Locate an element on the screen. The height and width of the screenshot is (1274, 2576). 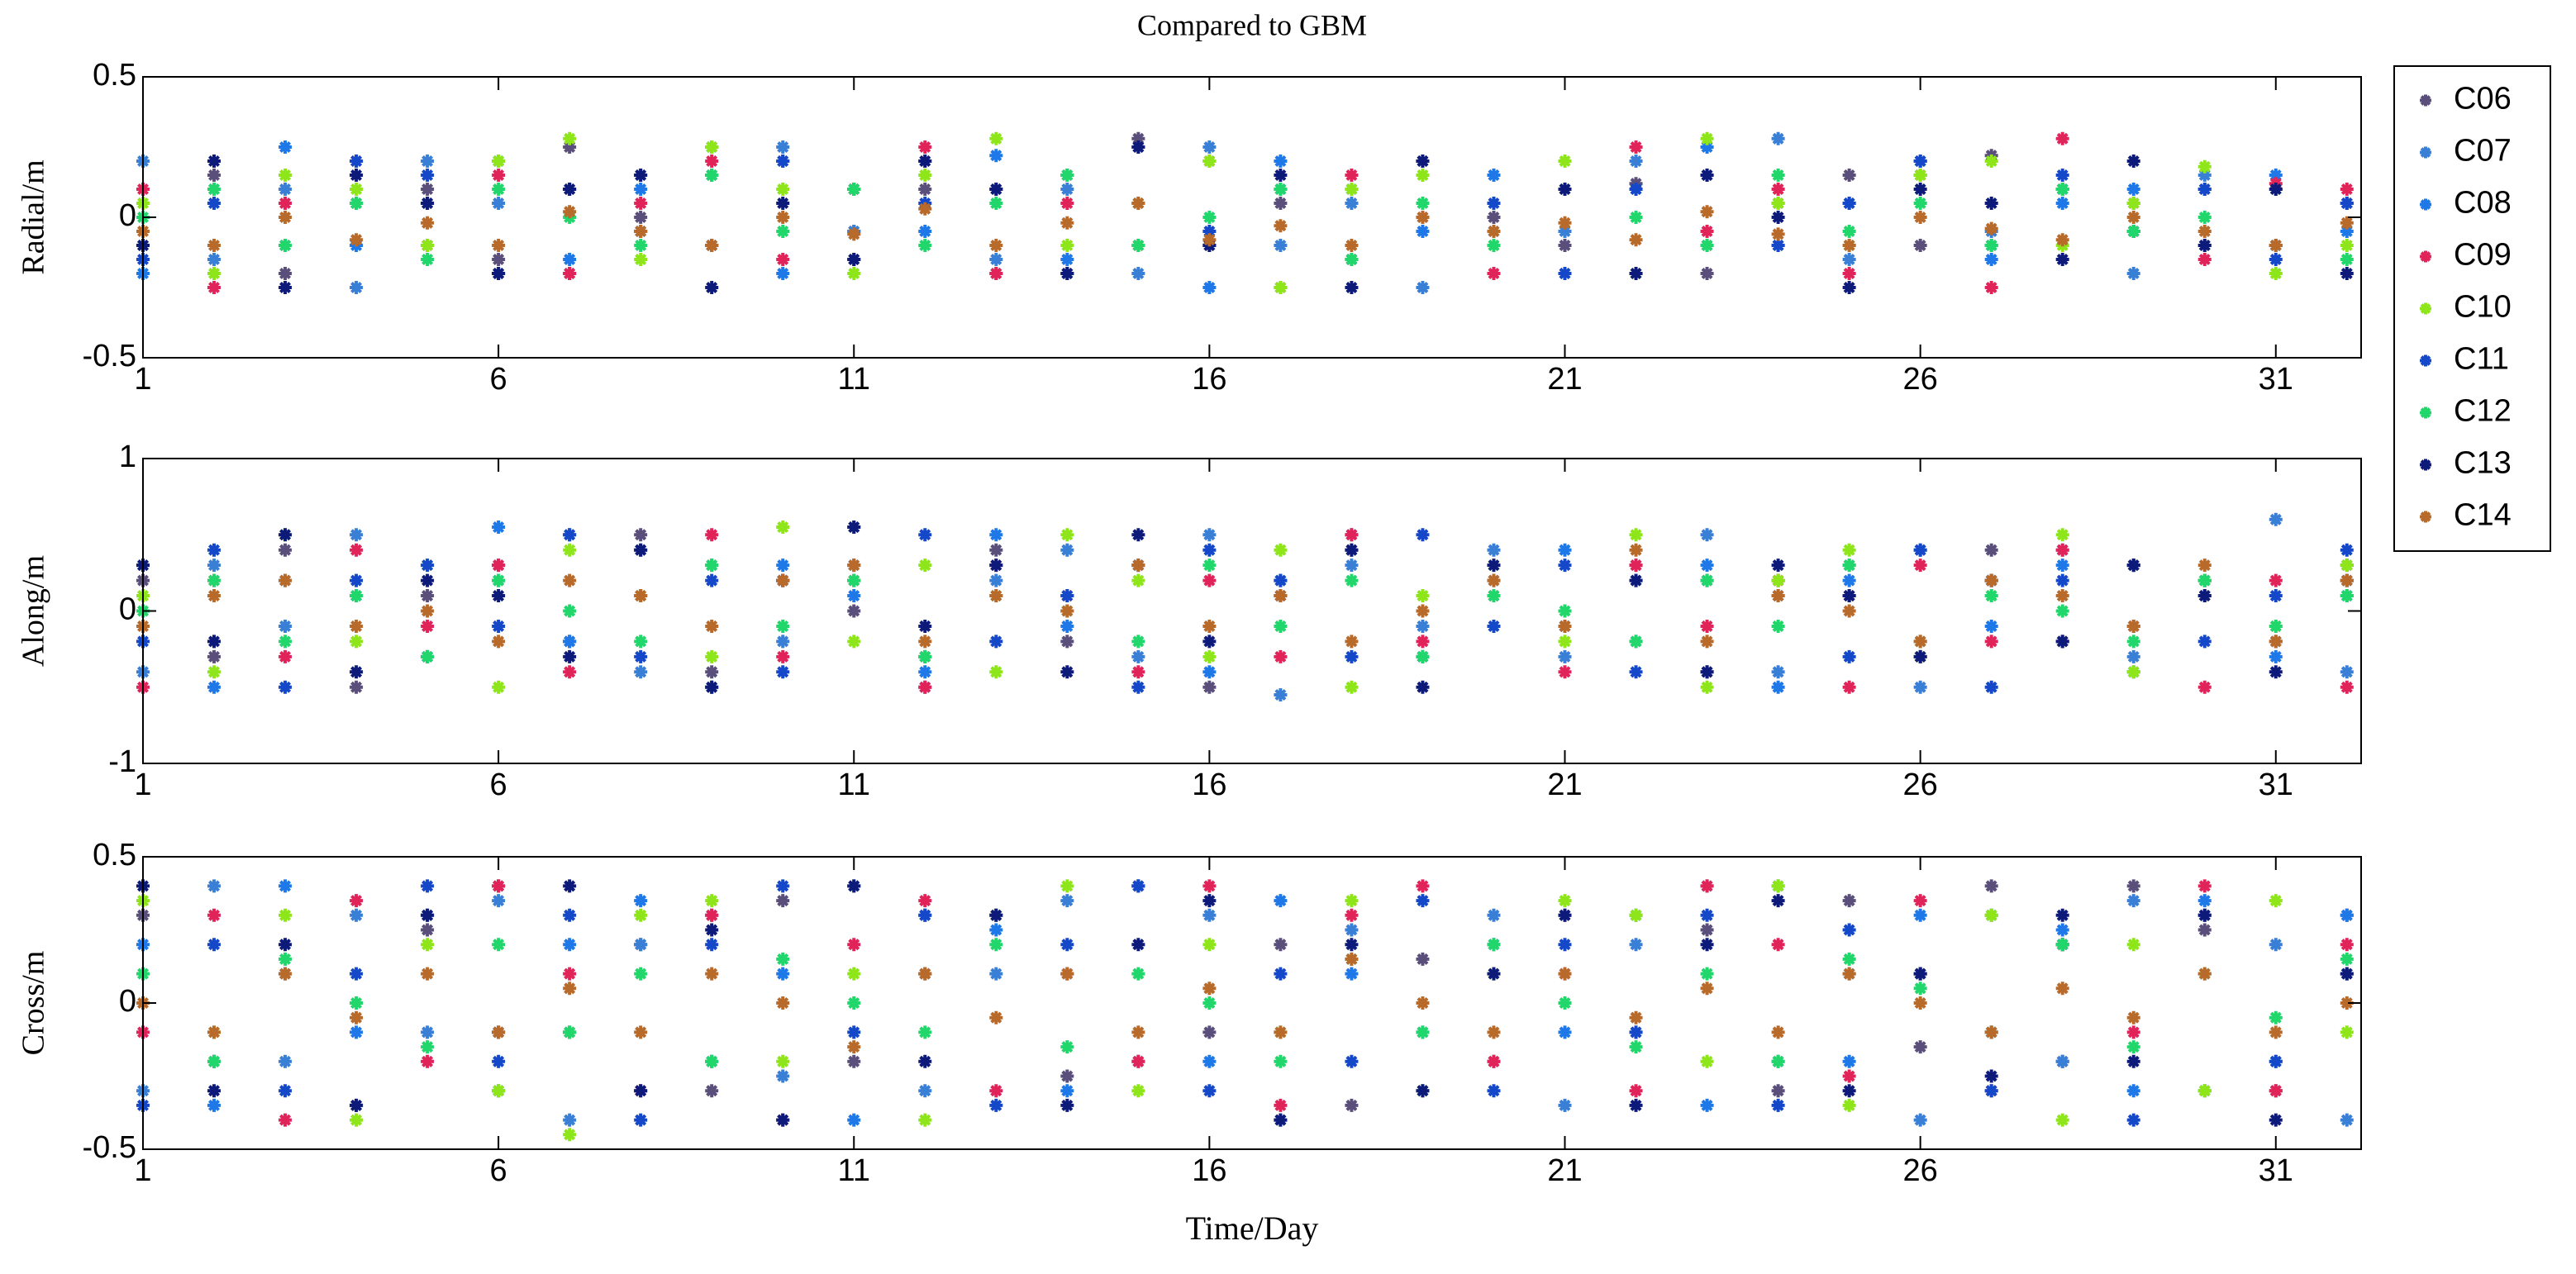
legend-label: C08 is located at coordinates (2483, 203).